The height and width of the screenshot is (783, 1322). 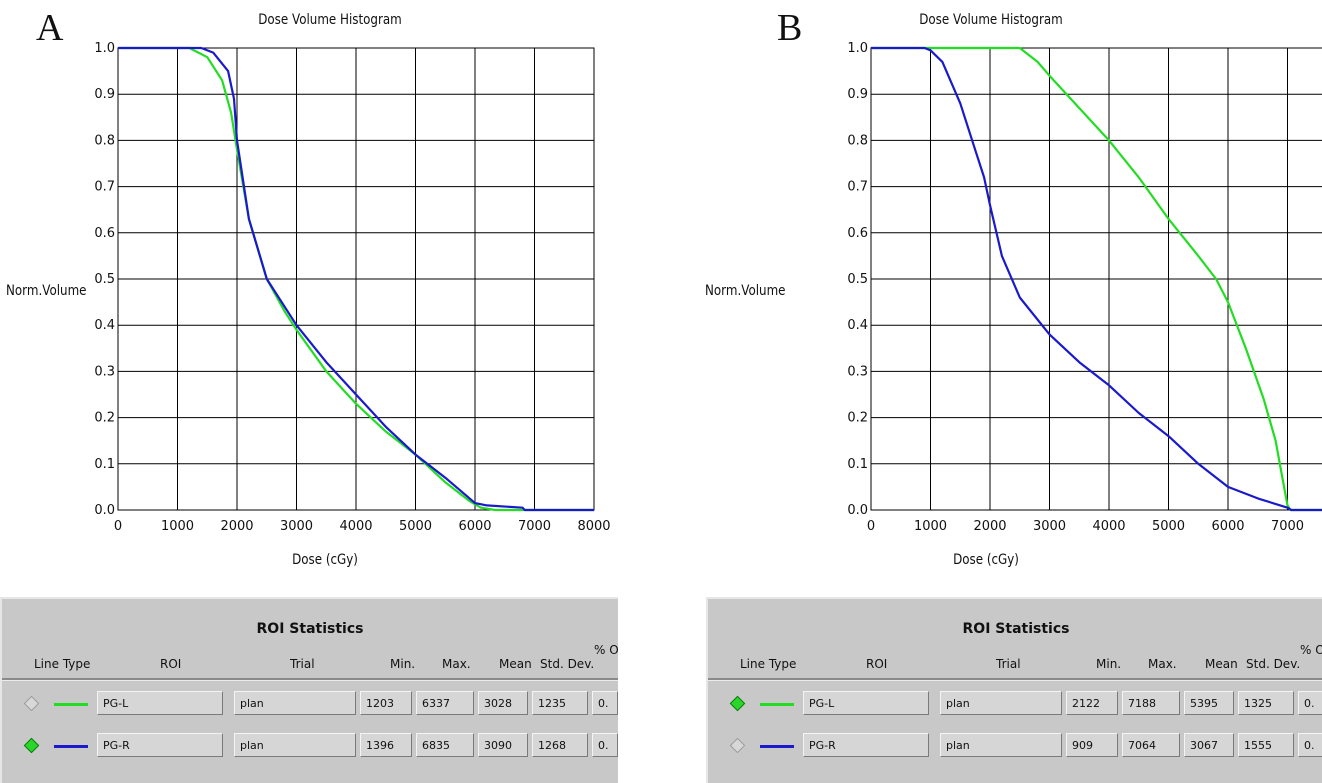 I want to click on roi-statistics-title: ROI Statistics, so click(x=310, y=629).